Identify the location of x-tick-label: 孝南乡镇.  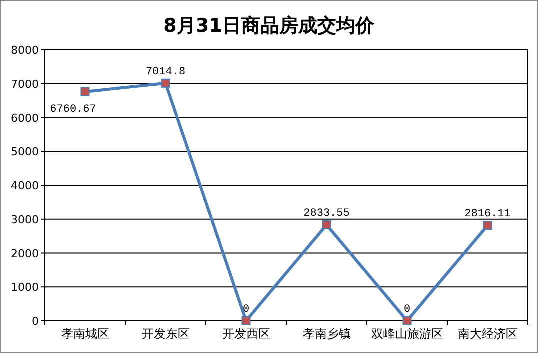
(326, 334).